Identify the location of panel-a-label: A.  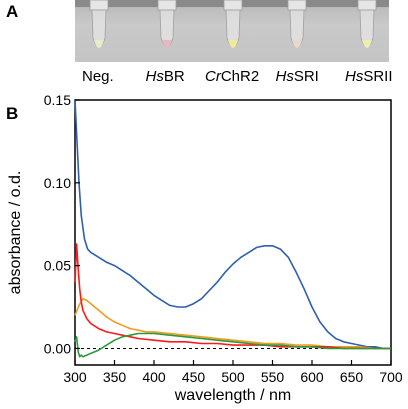
(12, 11).